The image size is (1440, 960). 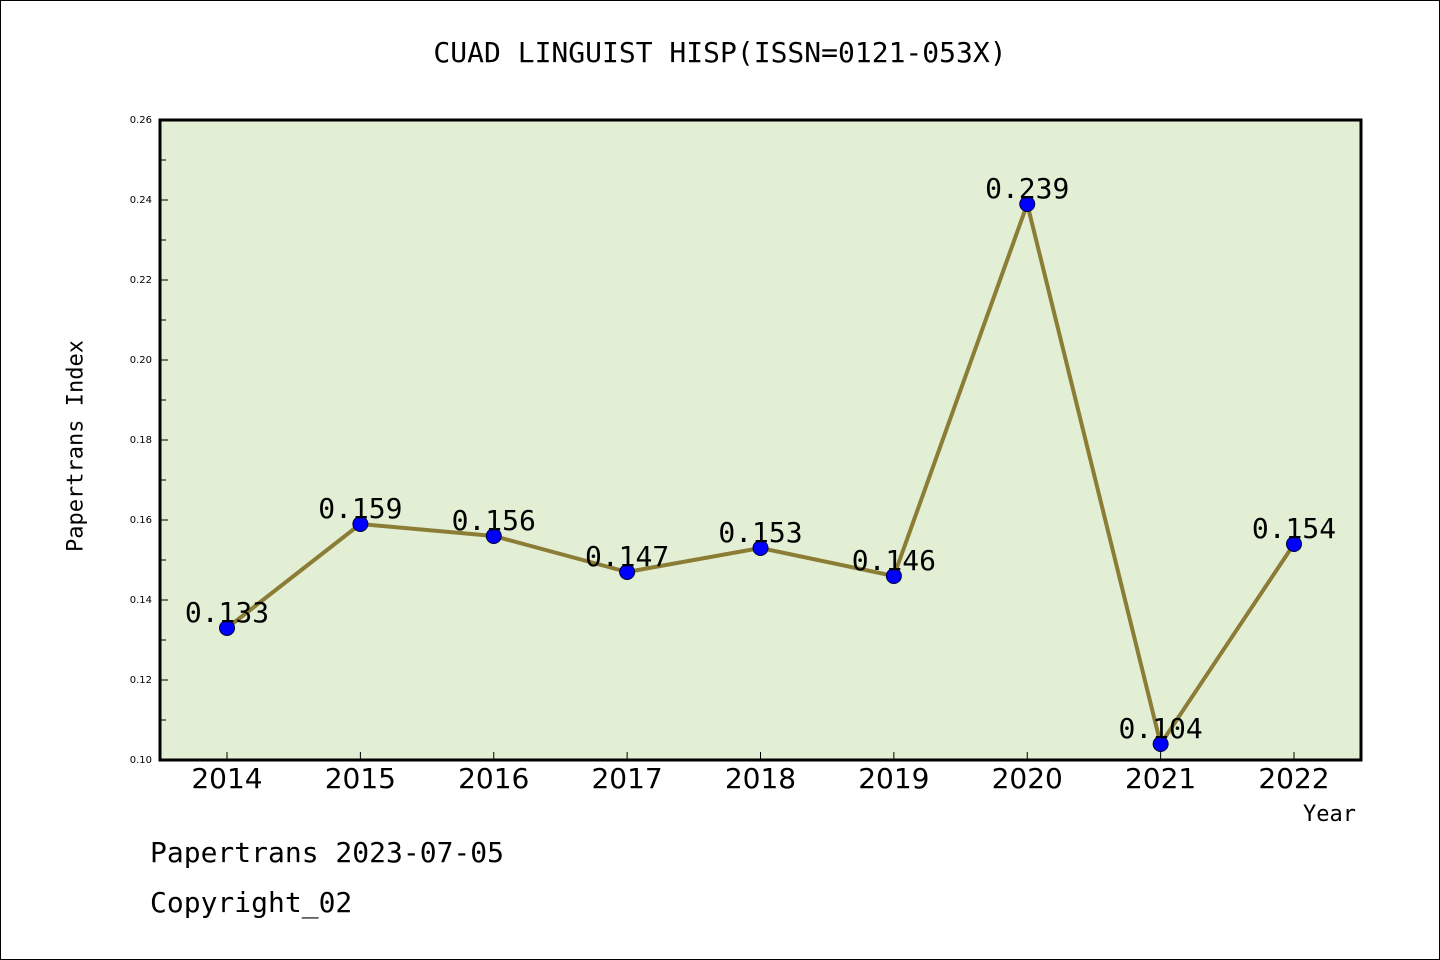 What do you see at coordinates (226, 778) in the screenshot?
I see `x-tick-label: 2014` at bounding box center [226, 778].